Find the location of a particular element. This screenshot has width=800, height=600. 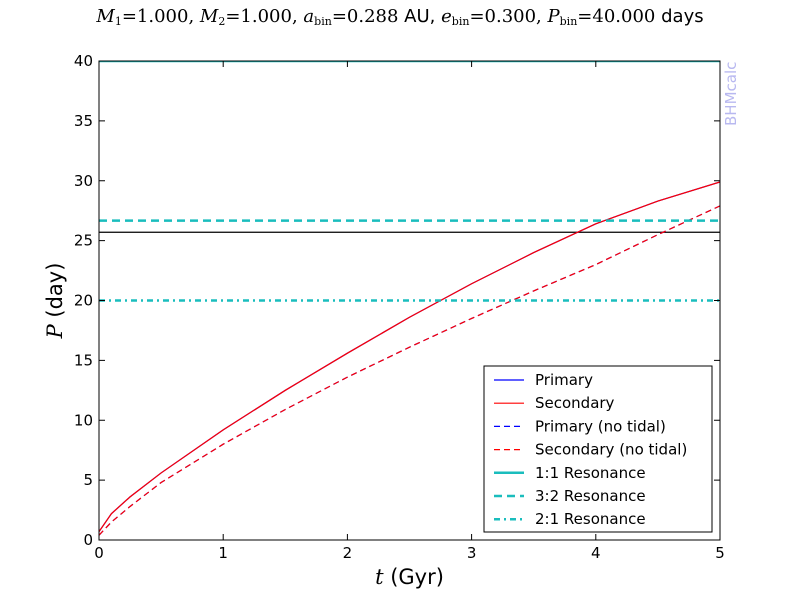

y-tick-label-6: 30 is located at coordinates (83, 181).